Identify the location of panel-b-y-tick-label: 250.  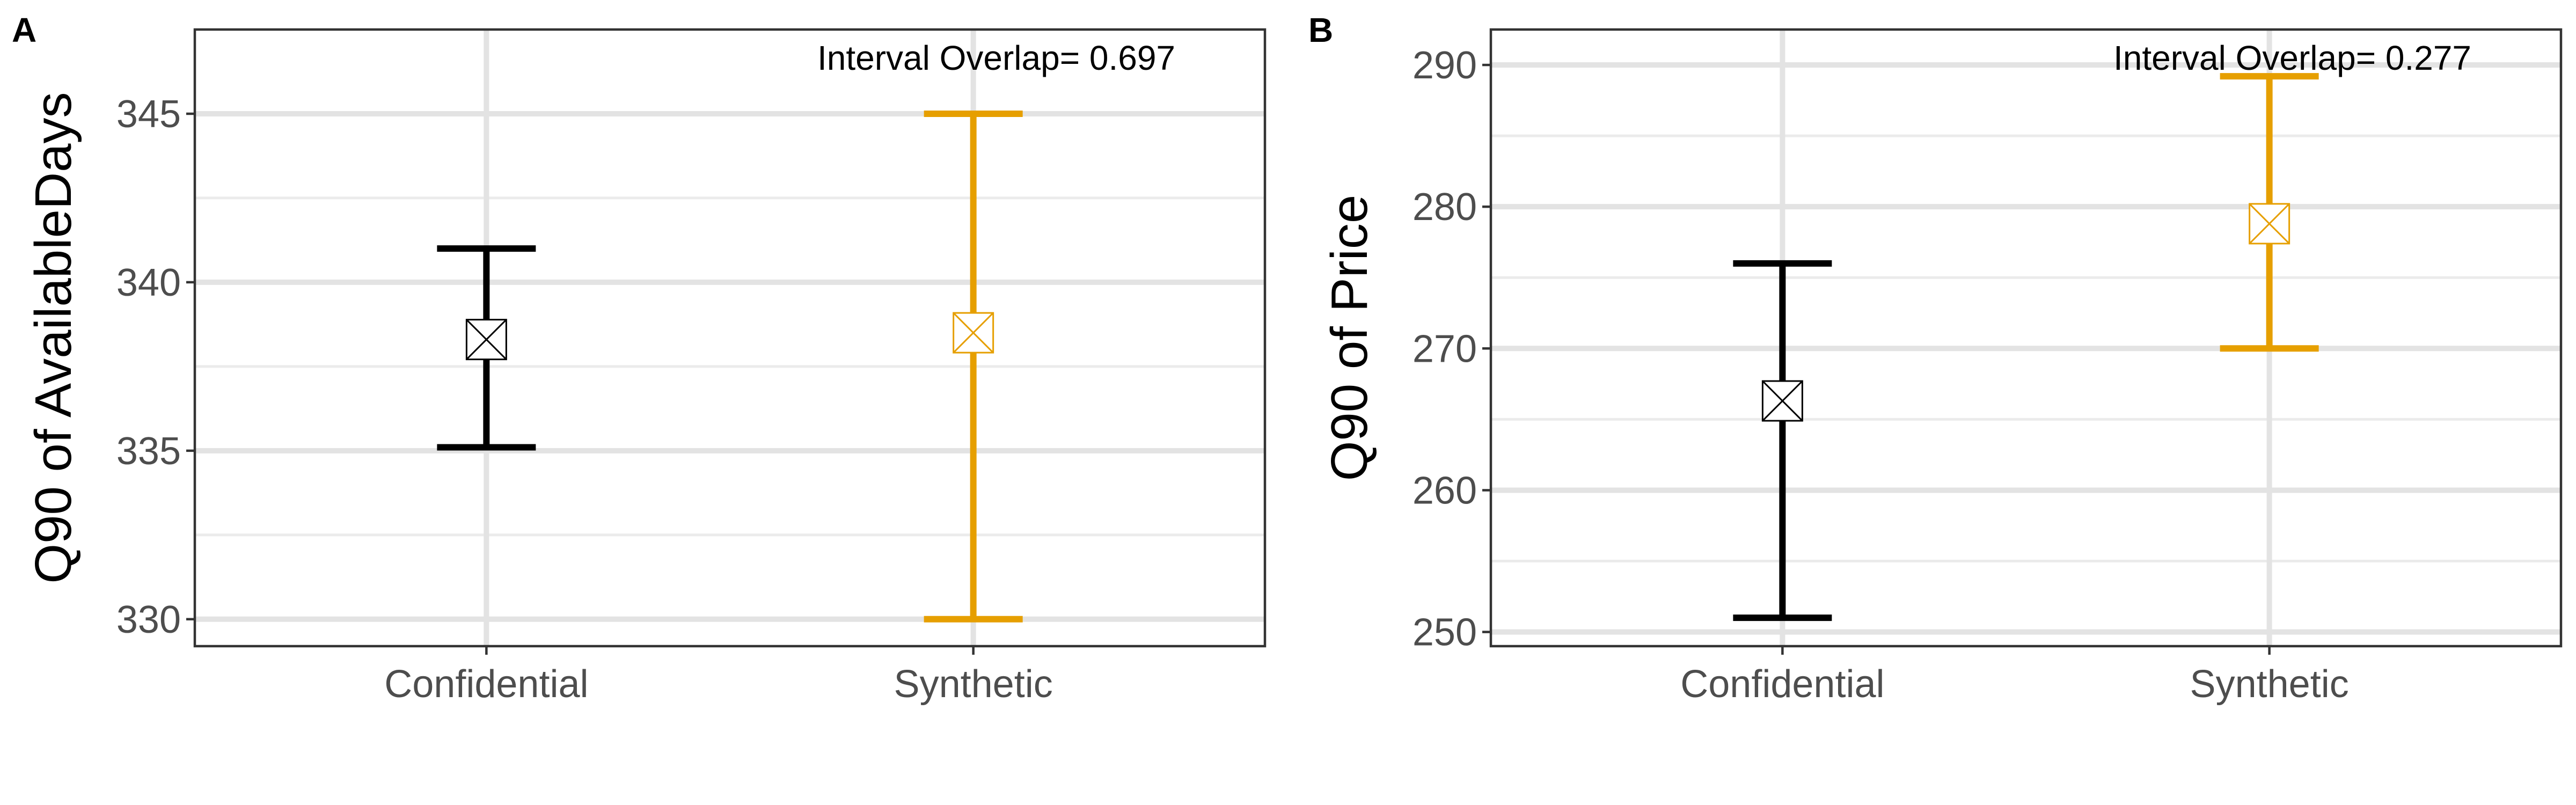
(1445, 632).